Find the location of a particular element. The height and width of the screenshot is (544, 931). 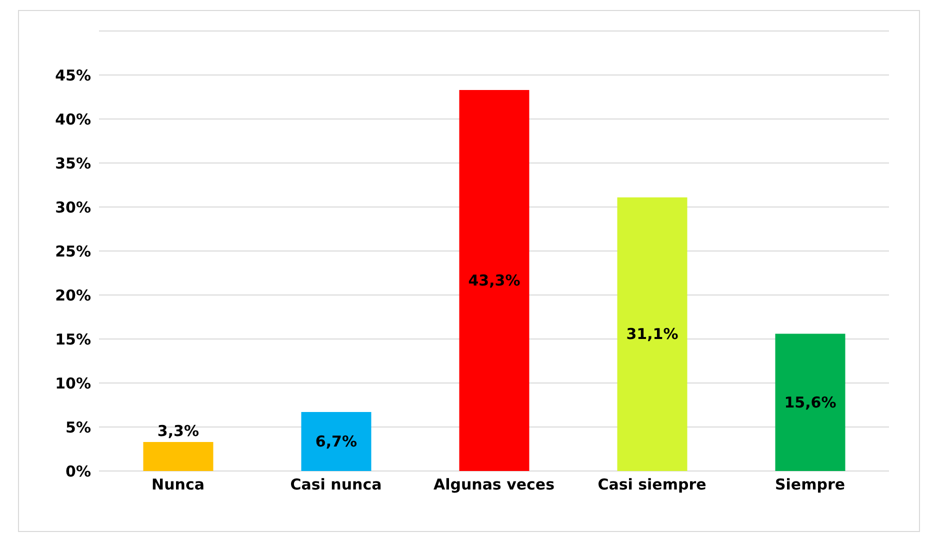

y-tick-label: 15% is located at coordinates (73, 339).